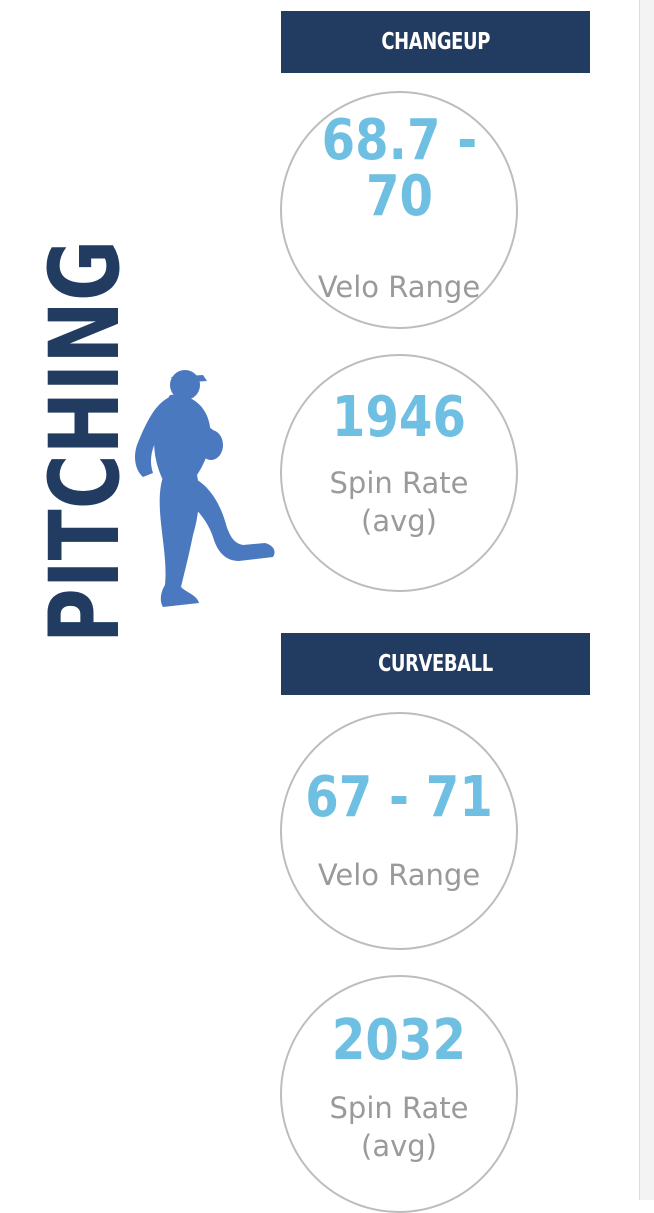  What do you see at coordinates (205, 488) in the screenshot?
I see `pitcher-silhouette-icon` at bounding box center [205, 488].